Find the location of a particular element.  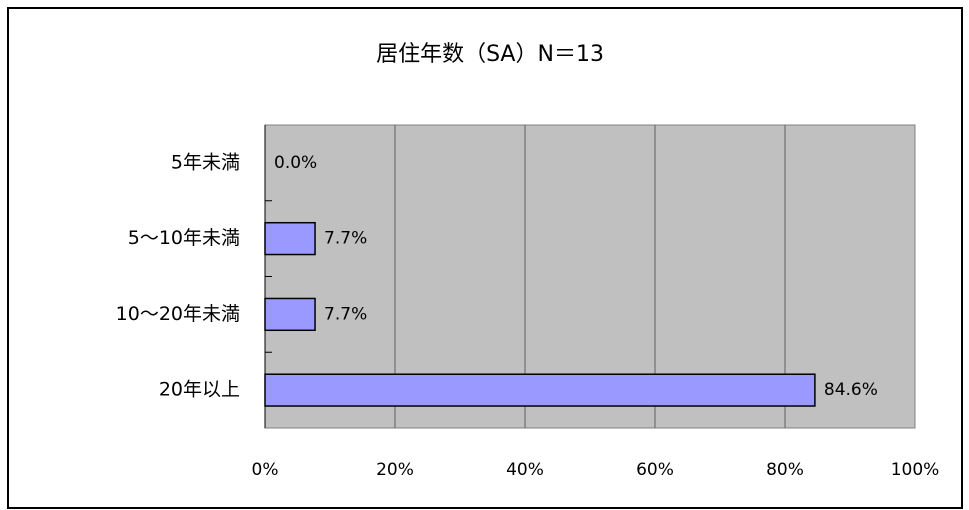

x-tick-label: 100% is located at coordinates (915, 470).